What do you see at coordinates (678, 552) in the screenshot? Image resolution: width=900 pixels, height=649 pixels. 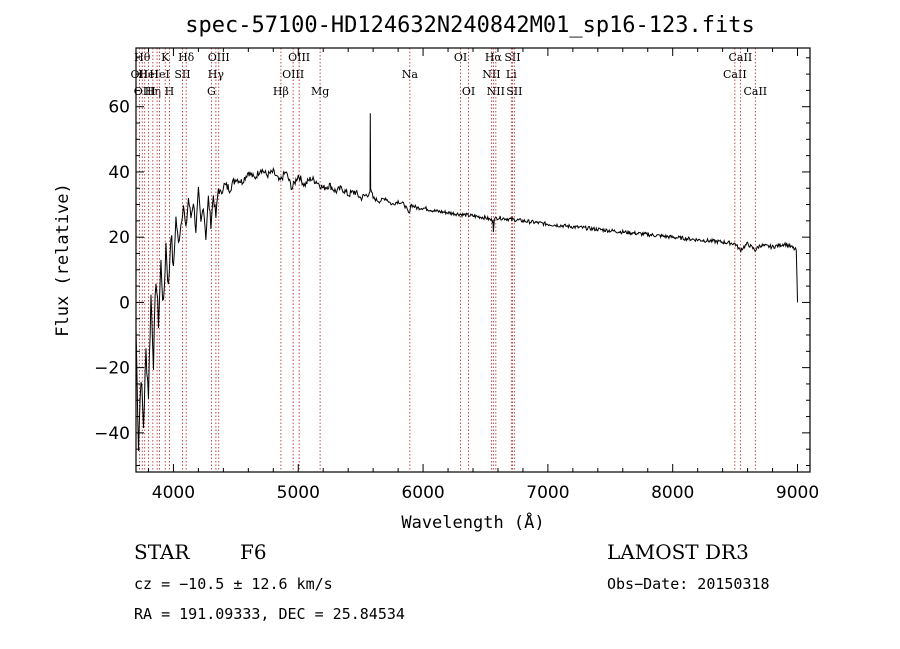 I see `survey-name: LAMOST DR3` at bounding box center [678, 552].